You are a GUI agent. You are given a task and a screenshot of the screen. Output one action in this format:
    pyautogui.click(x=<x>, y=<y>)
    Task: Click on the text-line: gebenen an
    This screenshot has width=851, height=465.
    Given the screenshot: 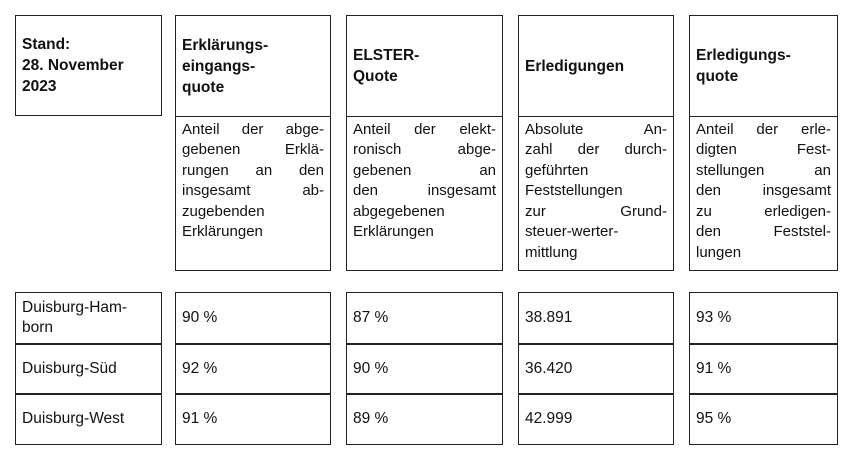 What is the action you would take?
    pyautogui.click(x=424, y=170)
    